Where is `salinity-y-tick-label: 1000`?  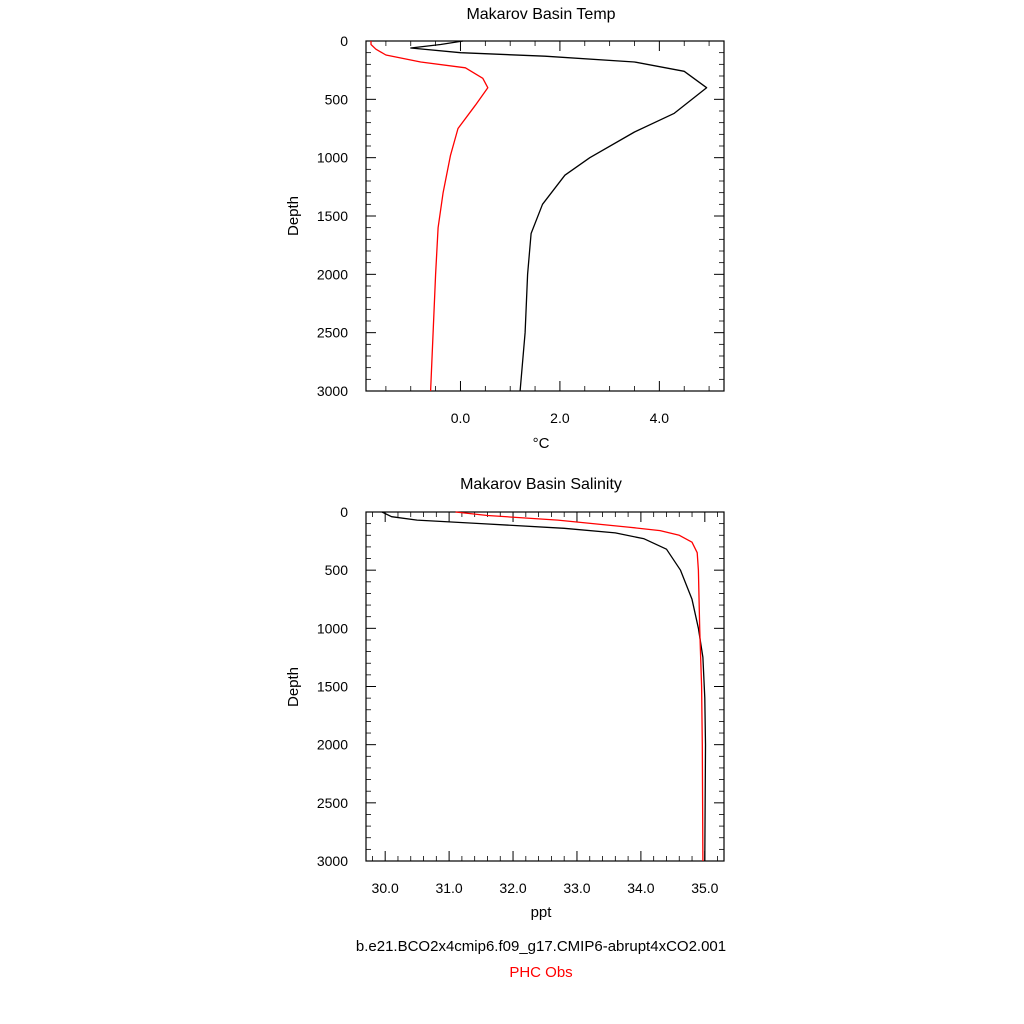 salinity-y-tick-label: 1000 is located at coordinates (332, 628).